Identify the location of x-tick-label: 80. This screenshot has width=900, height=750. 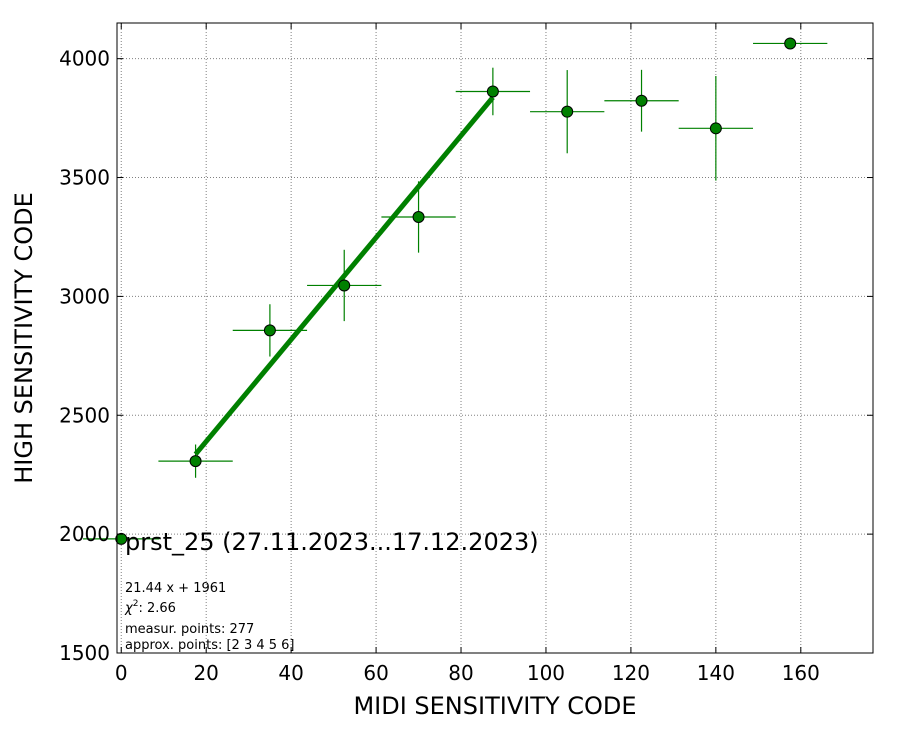
(460, 673).